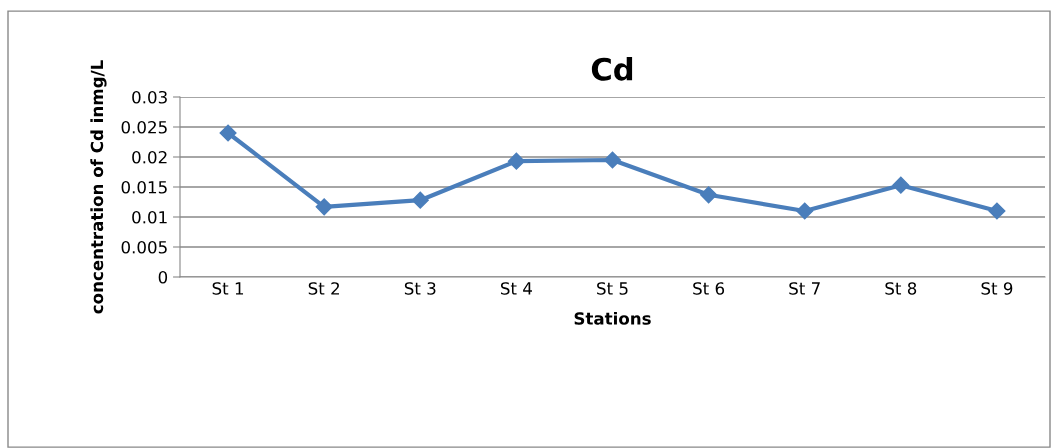 The height and width of the screenshot is (448, 1060). Describe the element at coordinates (149, 97) in the screenshot. I see `y-tick-label: 0.03` at that location.